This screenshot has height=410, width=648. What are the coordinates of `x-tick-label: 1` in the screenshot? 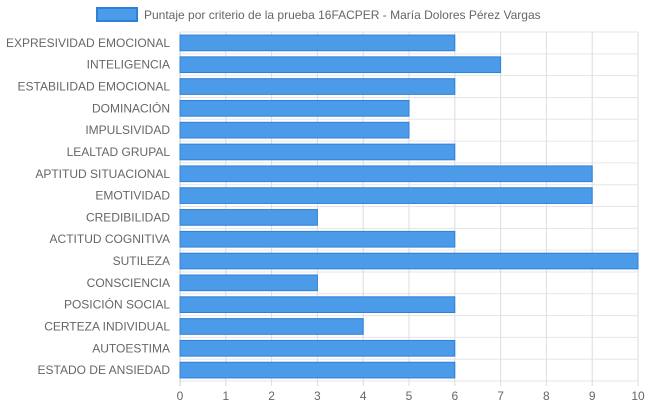 It's located at (225, 396).